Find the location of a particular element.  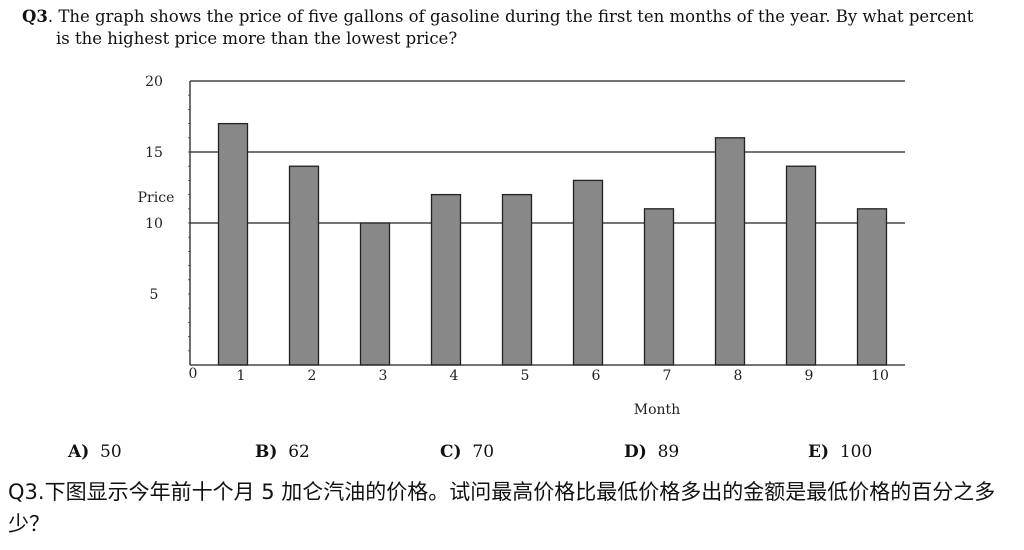

question-number: Q3 is located at coordinates (35, 16).